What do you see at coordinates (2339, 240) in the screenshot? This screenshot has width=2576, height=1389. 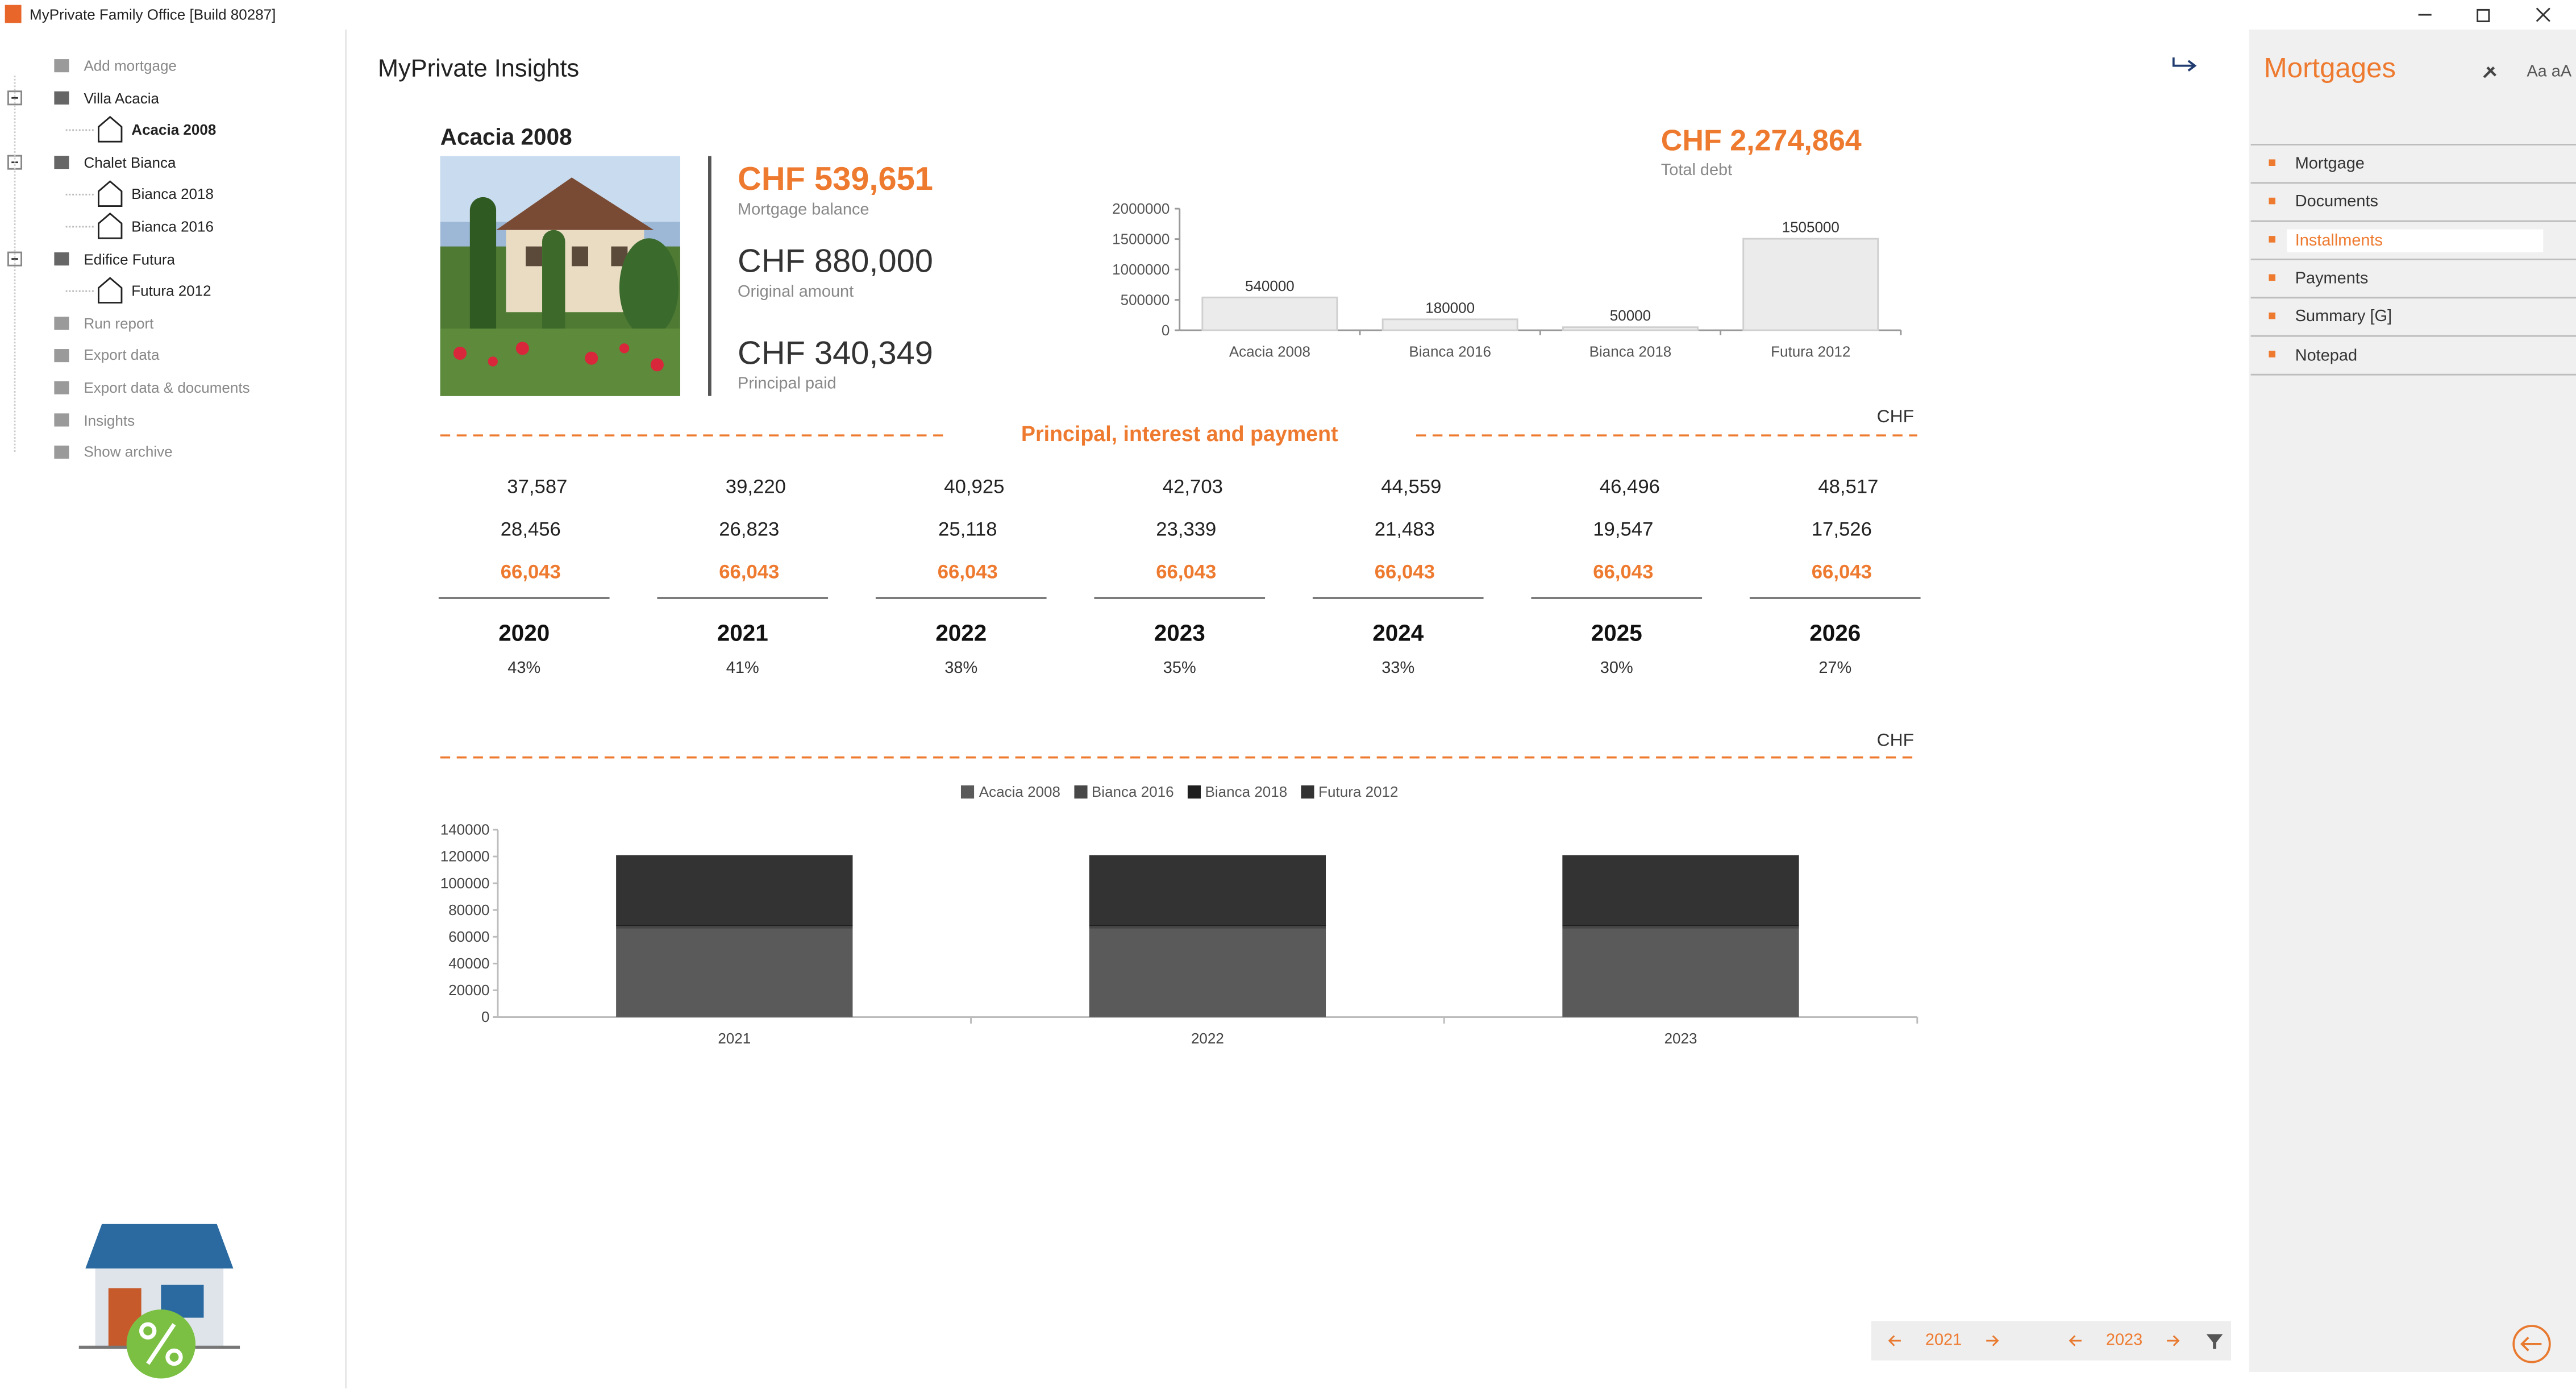 I see `panel-item: Installments` at bounding box center [2339, 240].